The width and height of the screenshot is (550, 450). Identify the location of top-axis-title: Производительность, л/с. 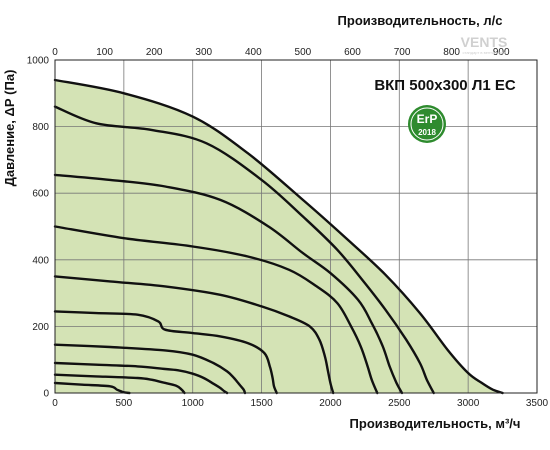
(420, 20).